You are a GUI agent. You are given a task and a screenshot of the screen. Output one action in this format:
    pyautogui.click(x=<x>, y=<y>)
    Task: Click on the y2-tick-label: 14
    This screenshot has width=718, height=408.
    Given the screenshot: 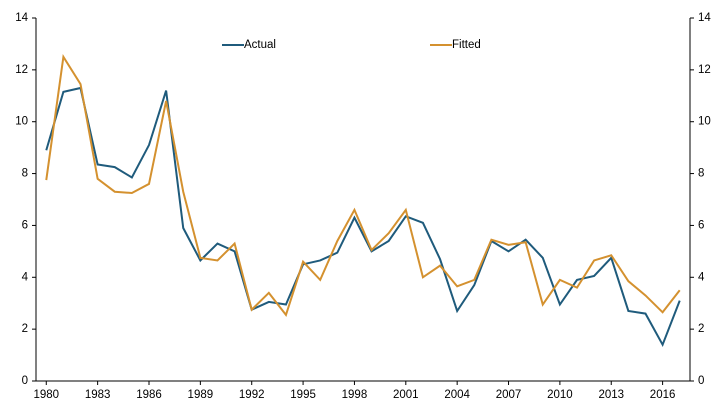 What is the action you would take?
    pyautogui.click(x=704, y=18)
    